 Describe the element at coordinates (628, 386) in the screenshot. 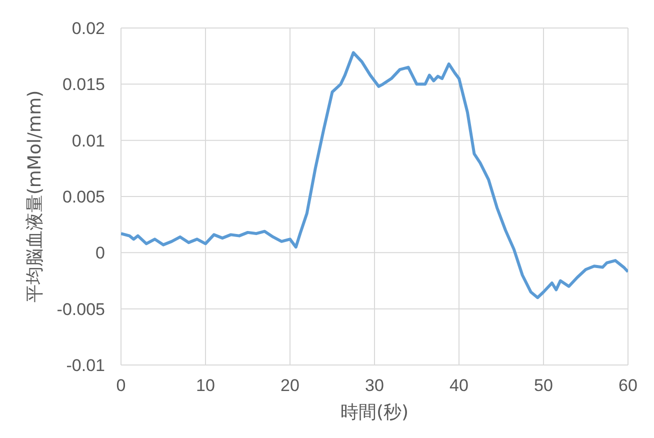

I see `x-tick-label: 60` at that location.